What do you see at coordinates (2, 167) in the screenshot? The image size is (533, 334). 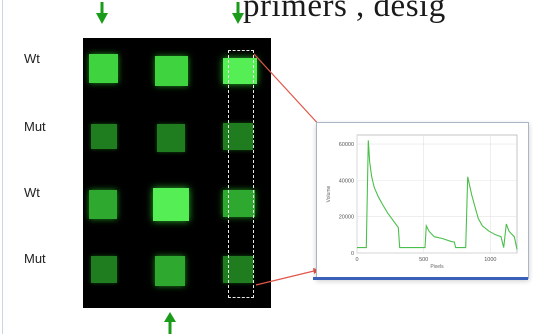 I see `left-divider` at bounding box center [2, 167].